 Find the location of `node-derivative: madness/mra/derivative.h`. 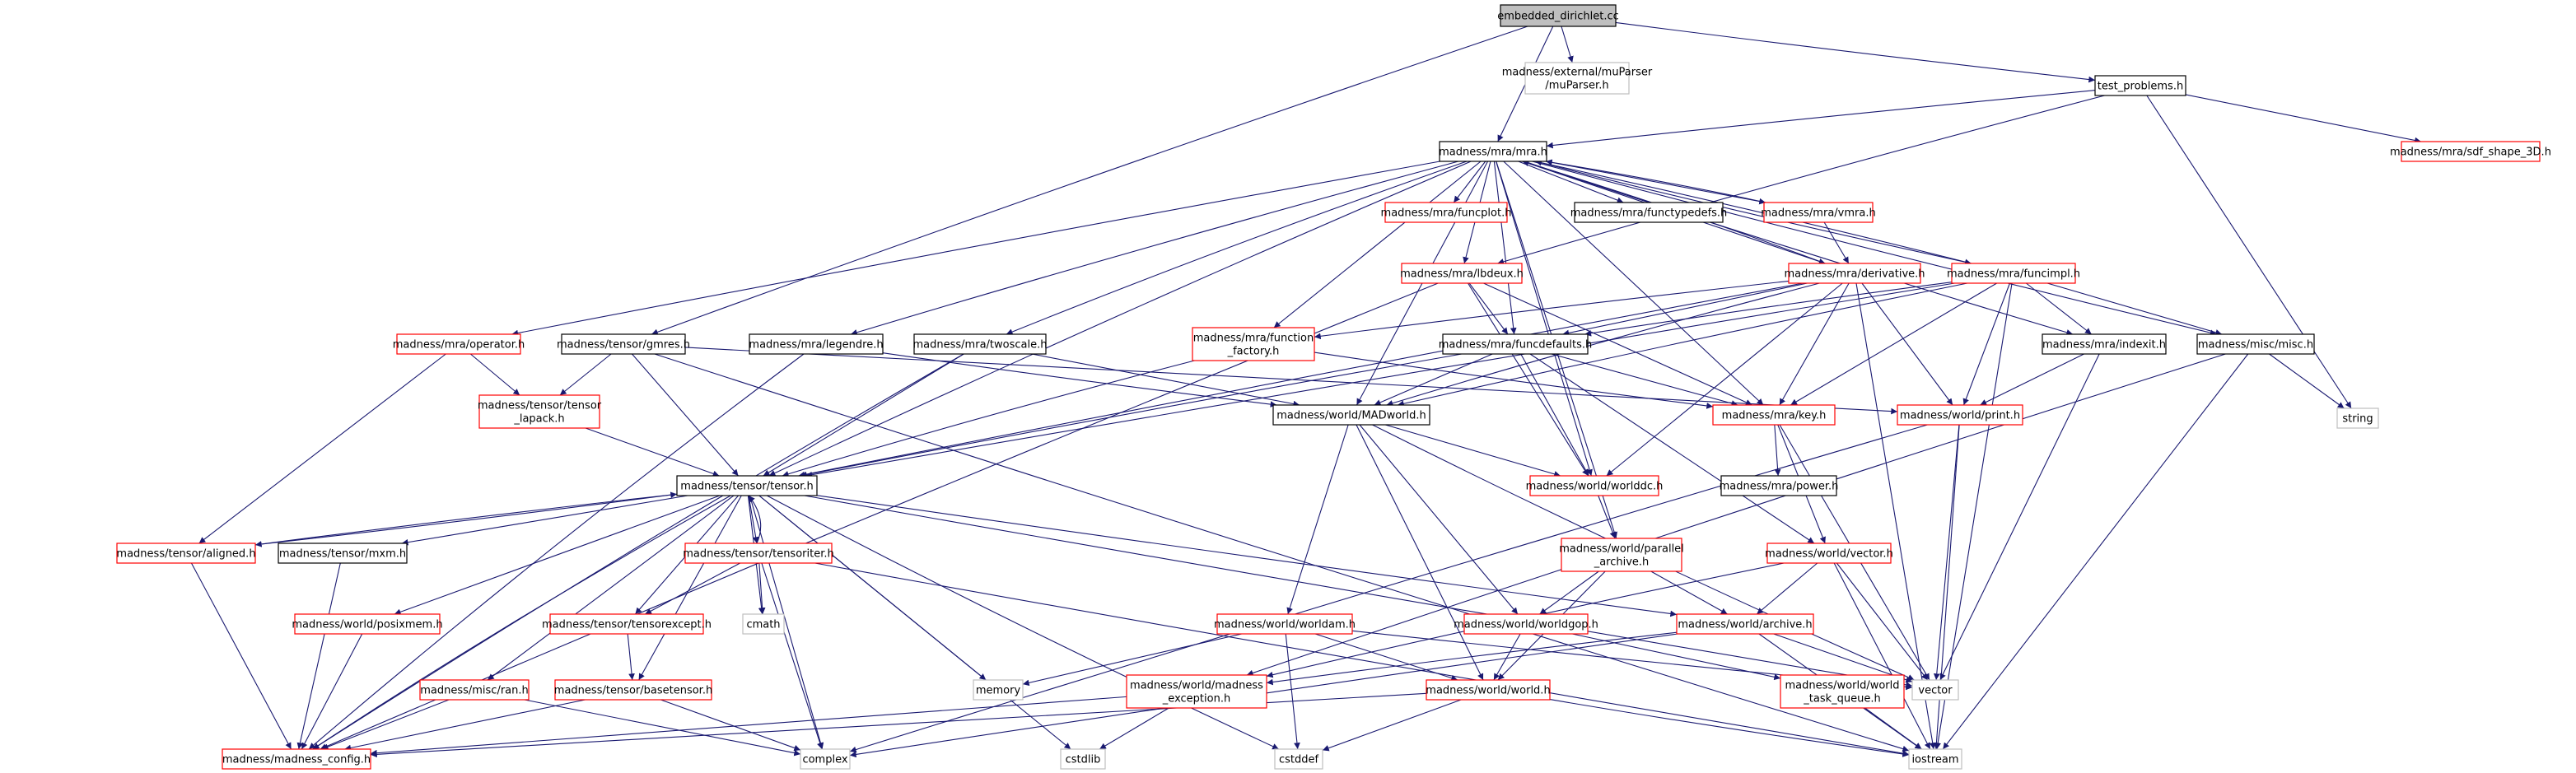

node-derivative: madness/mra/derivative.h is located at coordinates (1854, 273).